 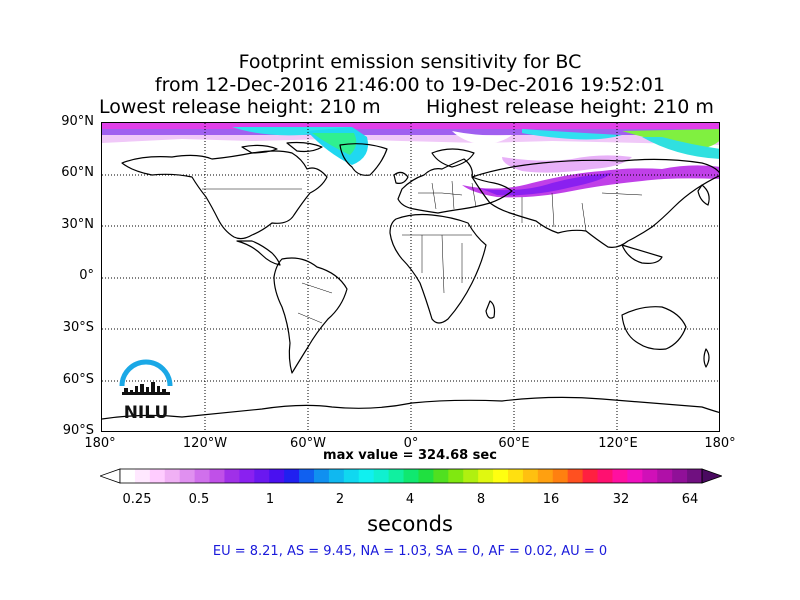 What do you see at coordinates (146, 390) in the screenshot?
I see `nilu-logo: NILU` at bounding box center [146, 390].